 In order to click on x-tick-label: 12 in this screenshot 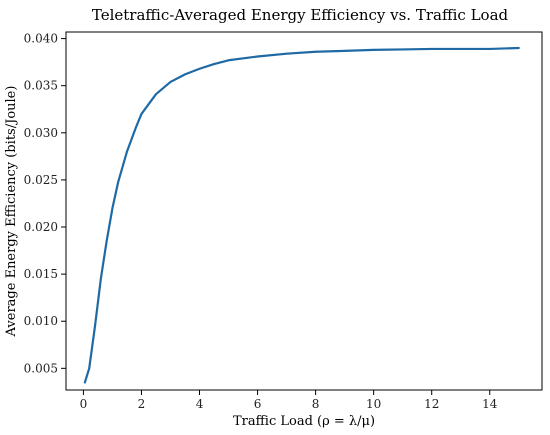, I will do `click(431, 404)`.